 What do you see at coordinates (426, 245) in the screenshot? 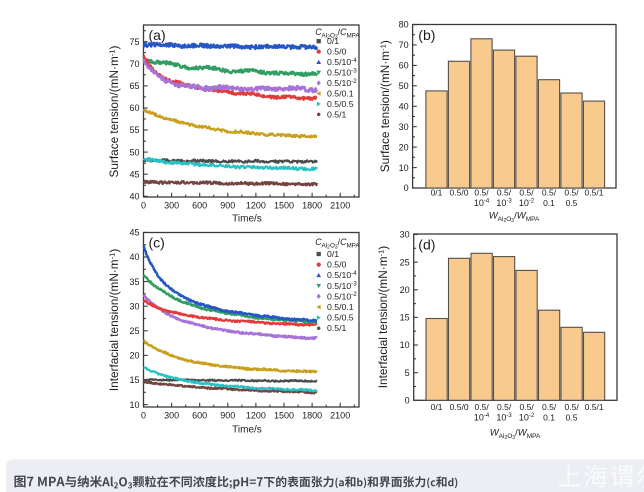
I see `svg-text: (d)` at bounding box center [426, 245].